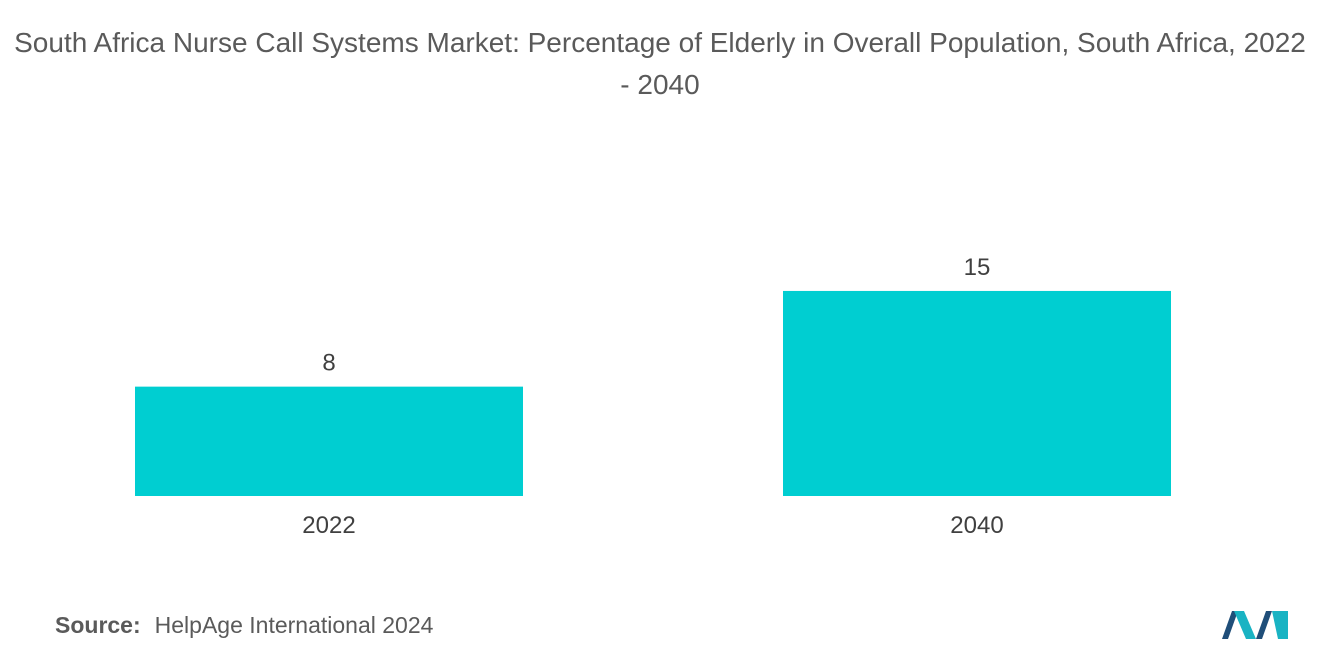 The height and width of the screenshot is (665, 1320). What do you see at coordinates (977, 267) in the screenshot?
I see `value-label-2040: 15` at bounding box center [977, 267].